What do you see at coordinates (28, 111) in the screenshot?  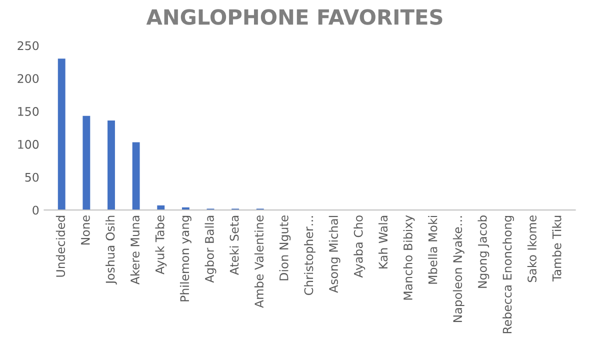 I see `y-tick-label: 150` at bounding box center [28, 111].